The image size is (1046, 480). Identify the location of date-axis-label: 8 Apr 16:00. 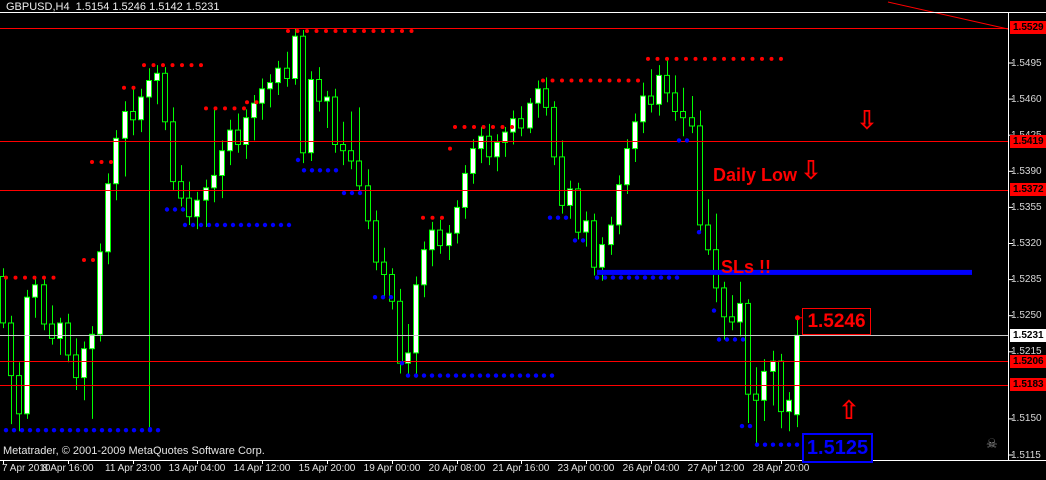
(68, 468).